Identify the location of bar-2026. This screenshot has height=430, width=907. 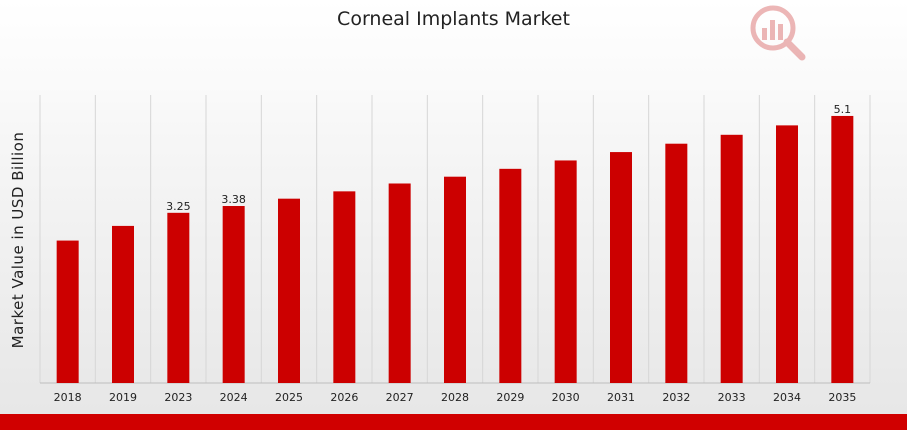
(344, 287).